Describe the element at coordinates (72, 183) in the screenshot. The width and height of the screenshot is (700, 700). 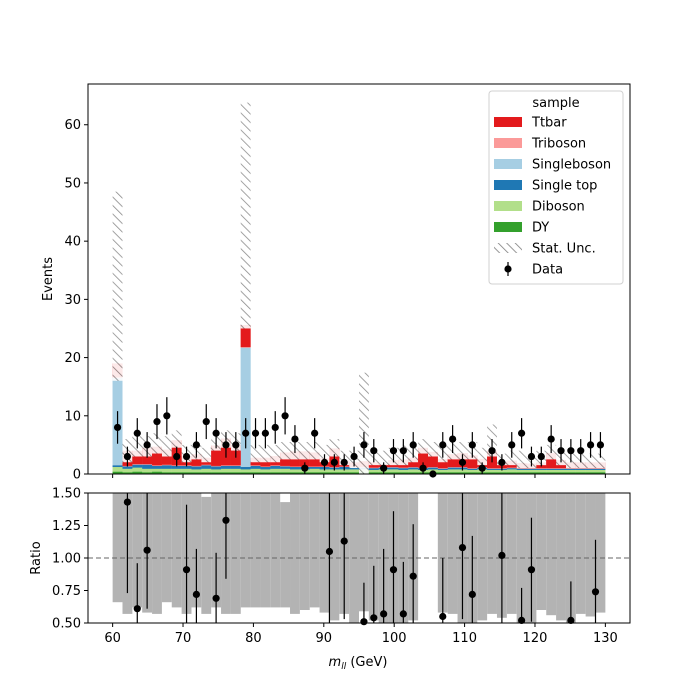
I see `y-tick-label: 50` at that location.